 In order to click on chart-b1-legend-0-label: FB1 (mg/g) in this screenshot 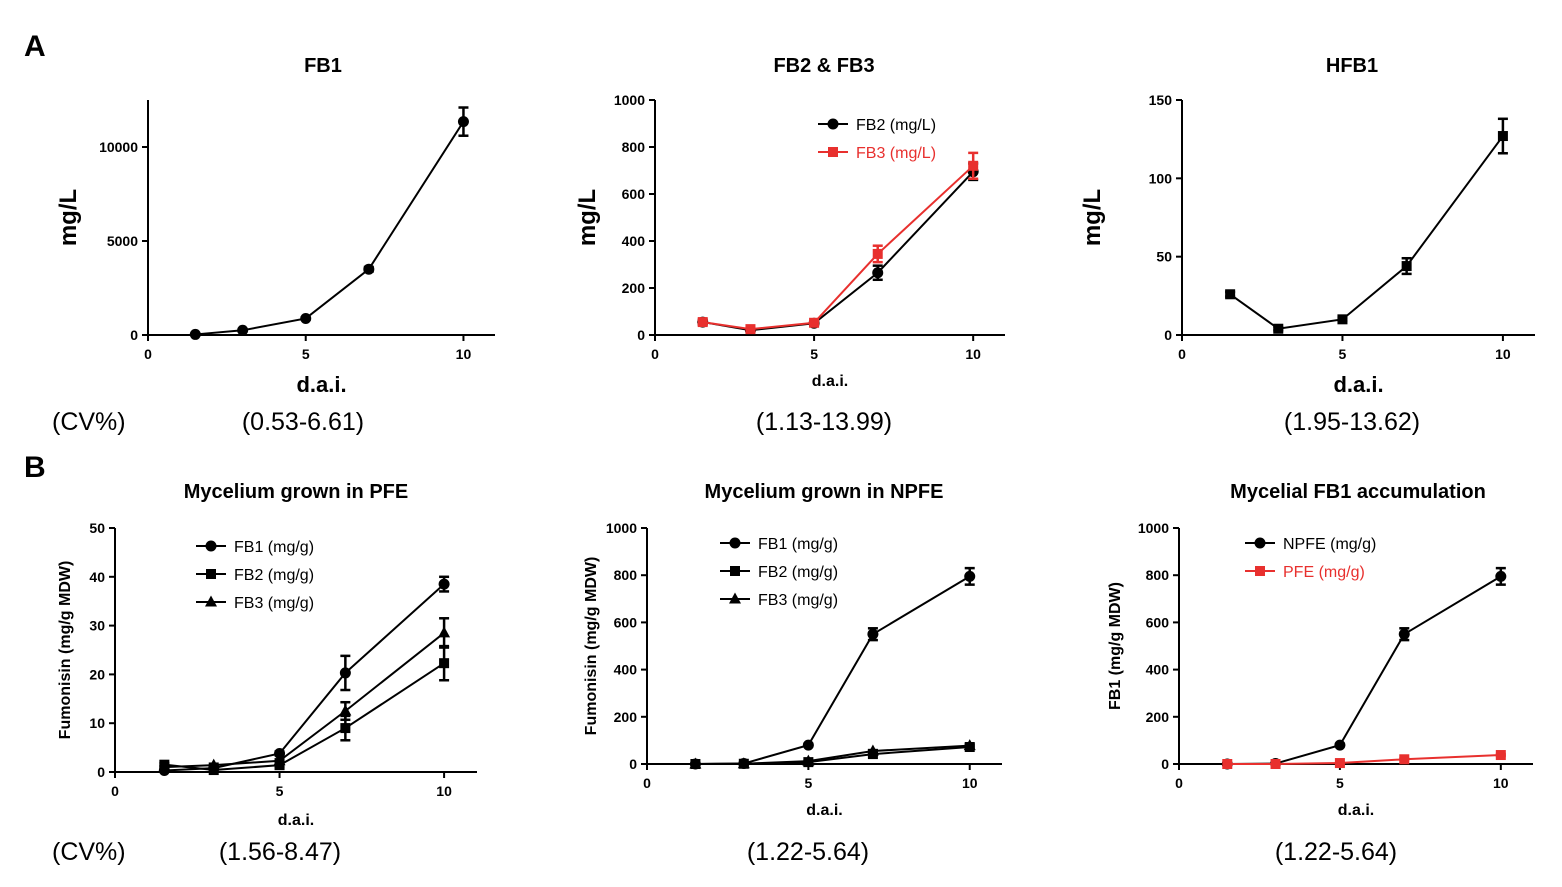, I will do `click(274, 547)`.